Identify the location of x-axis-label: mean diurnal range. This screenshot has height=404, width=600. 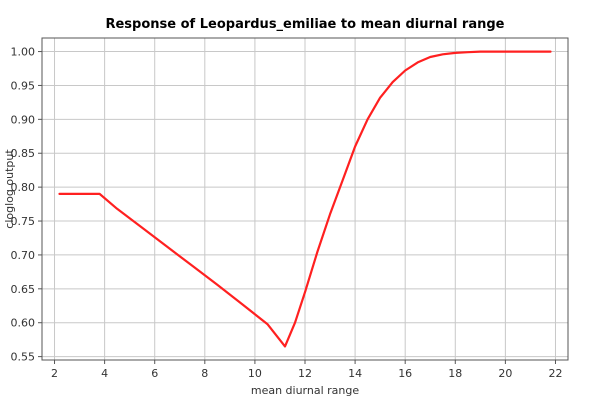
(305, 390).